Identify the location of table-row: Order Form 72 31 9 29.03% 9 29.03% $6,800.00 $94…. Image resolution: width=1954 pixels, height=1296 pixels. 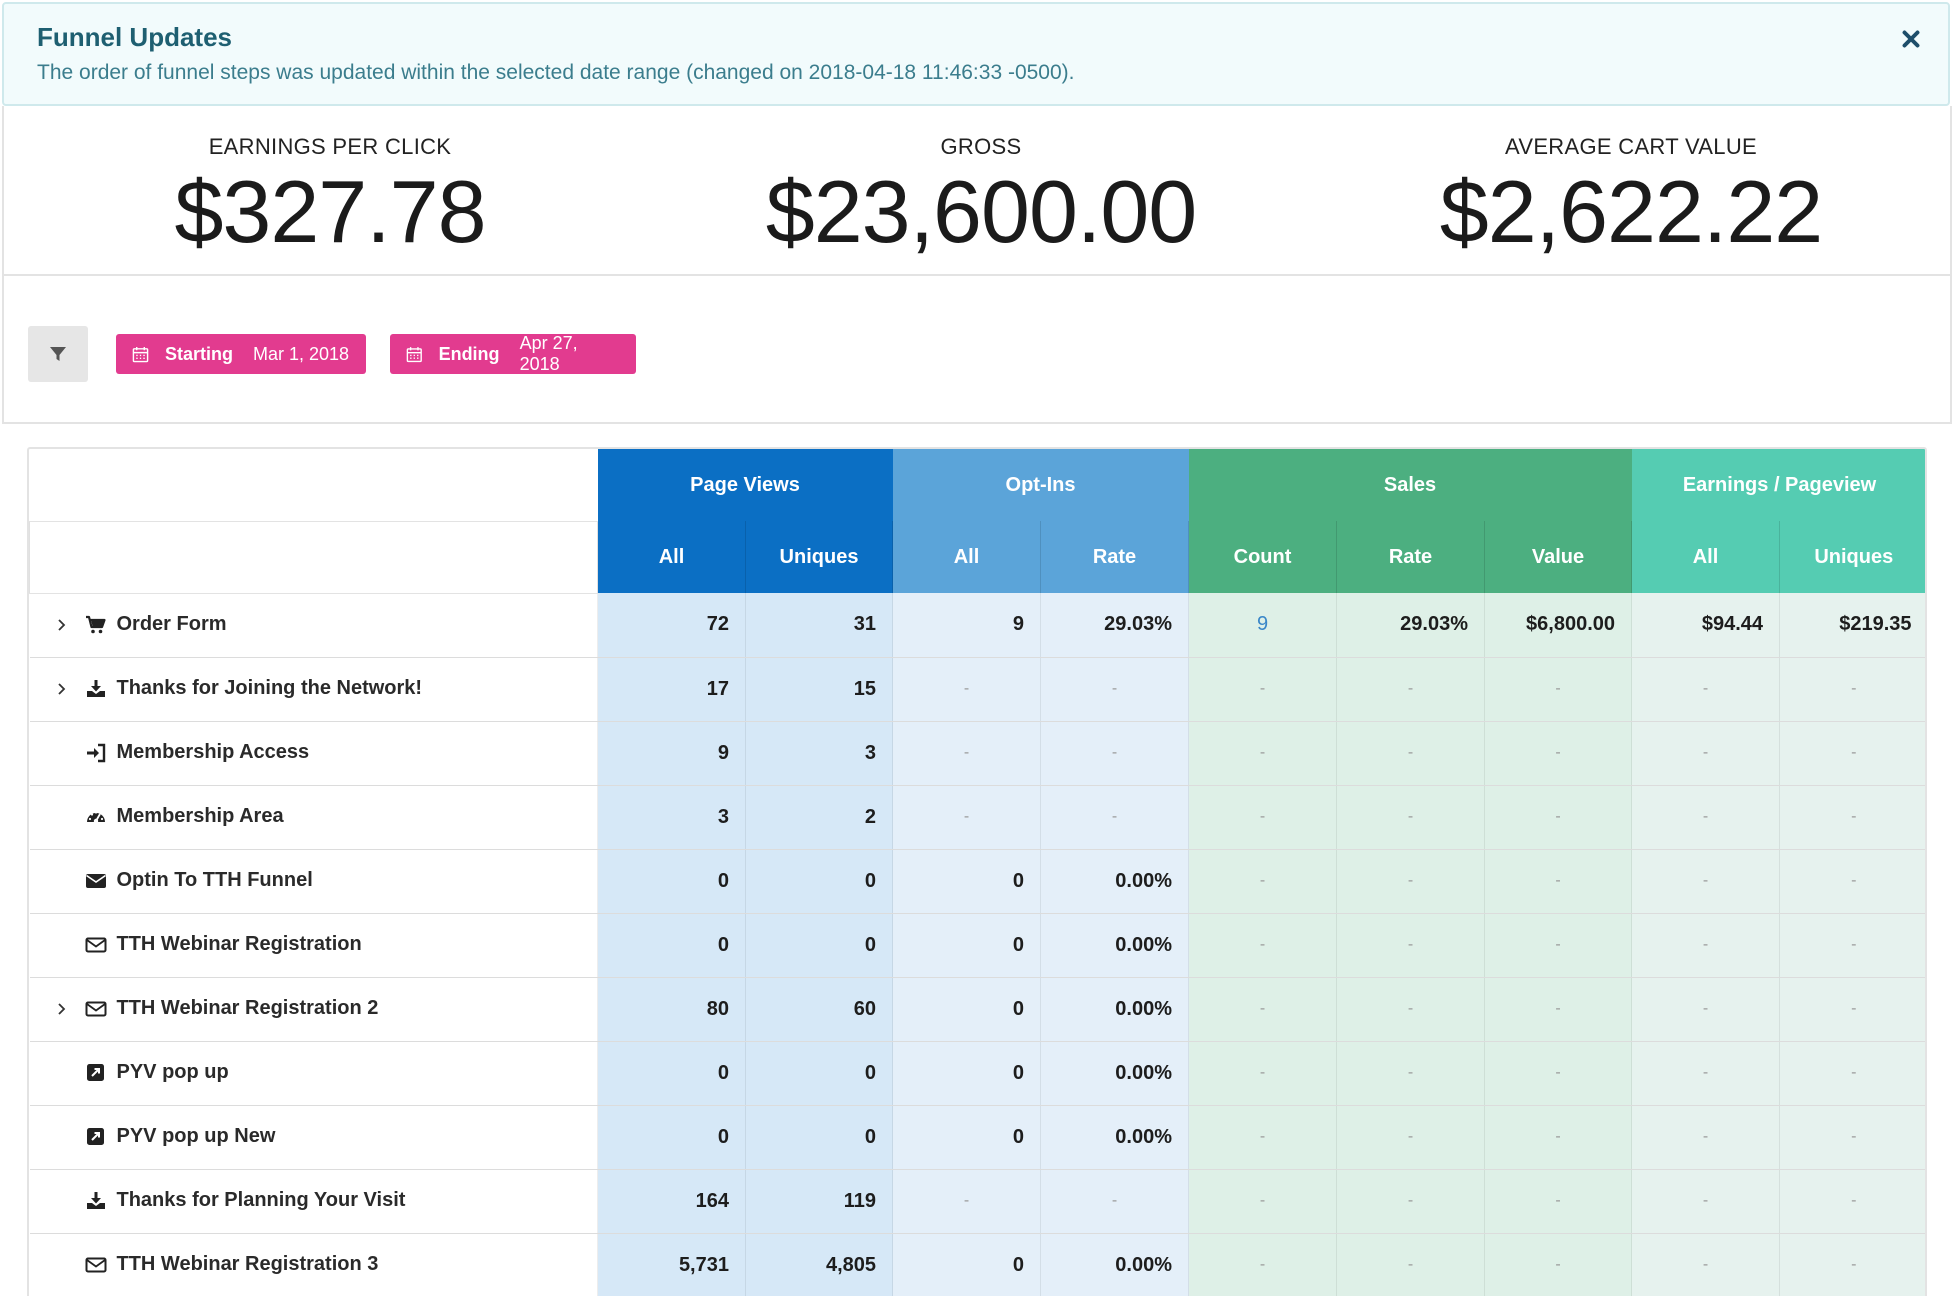
(977, 625).